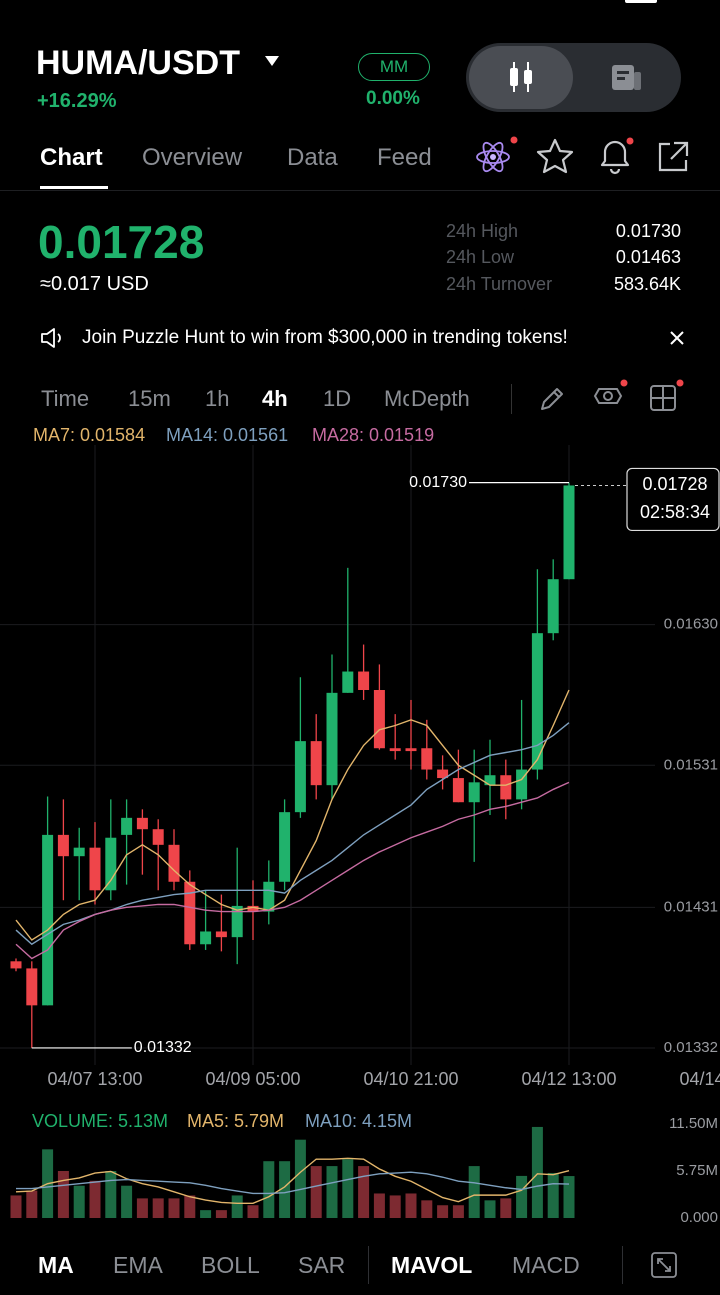 This screenshot has height=1295, width=720. Describe the element at coordinates (693, 1123) in the screenshot. I see `y-tick-label: 11.50M` at that location.